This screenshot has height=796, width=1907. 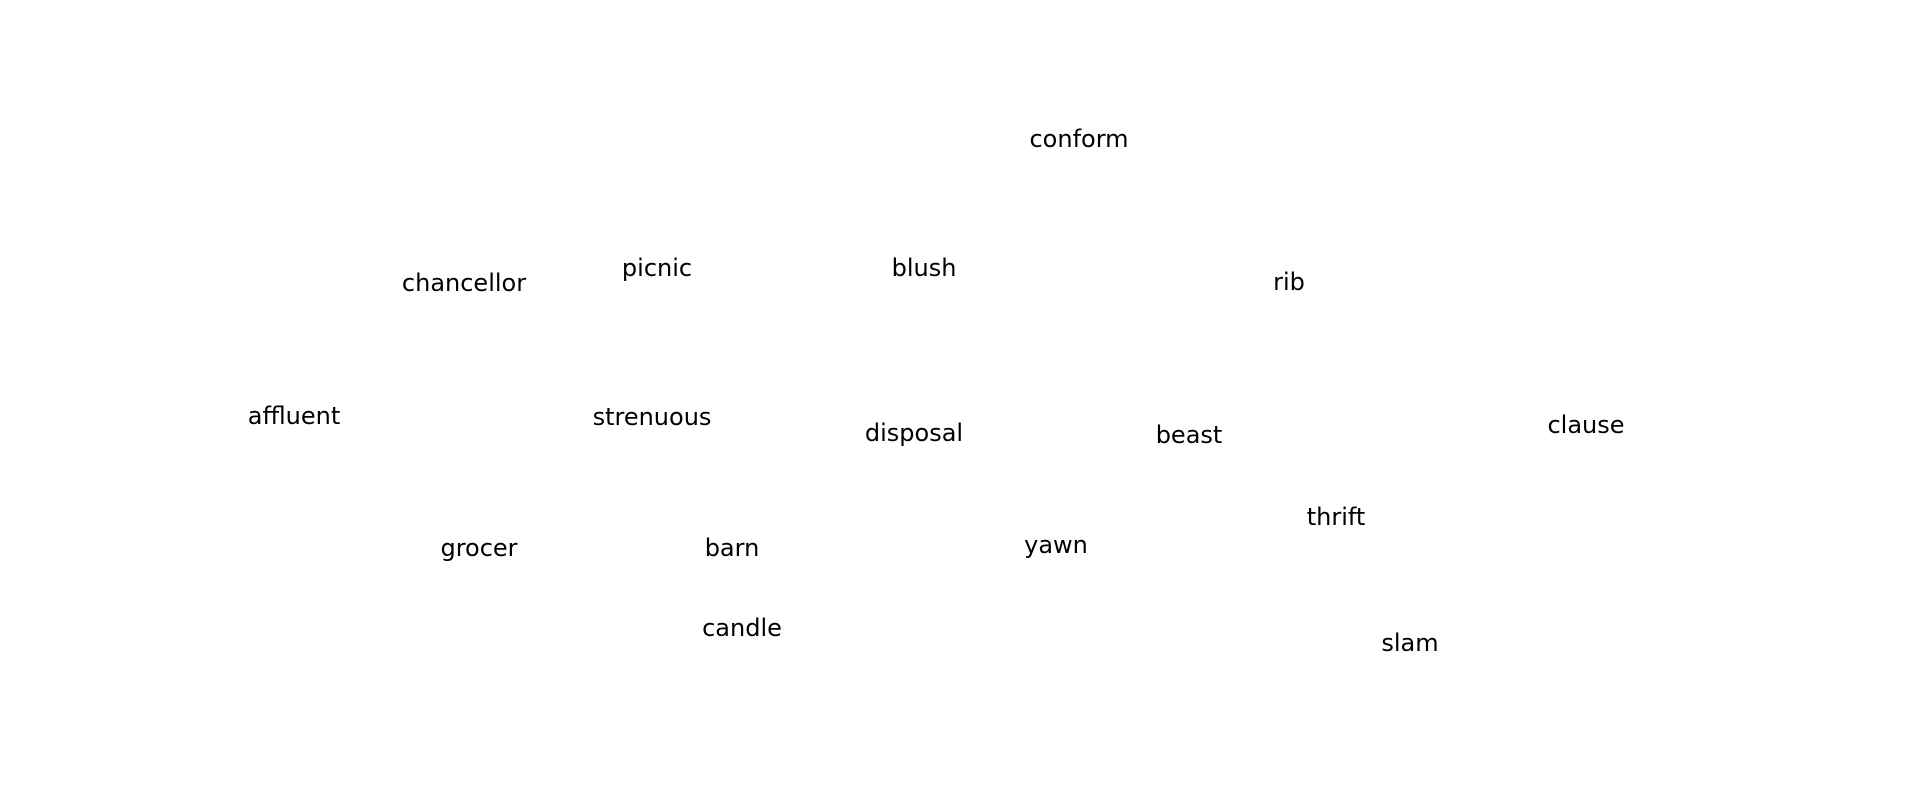 What do you see at coordinates (1189, 435) in the screenshot?
I see `word-beast: beast` at bounding box center [1189, 435].